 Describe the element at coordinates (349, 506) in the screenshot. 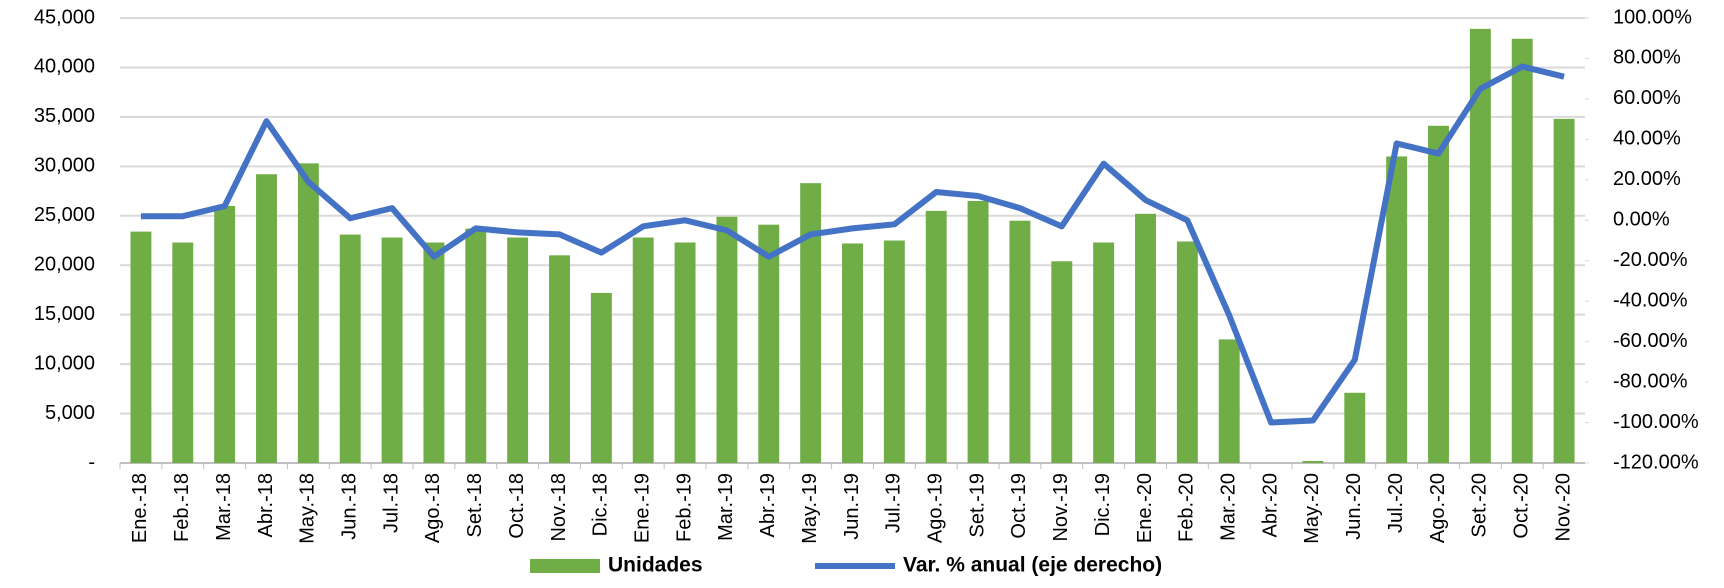

I see `x-tick-label: Jun.-18` at that location.